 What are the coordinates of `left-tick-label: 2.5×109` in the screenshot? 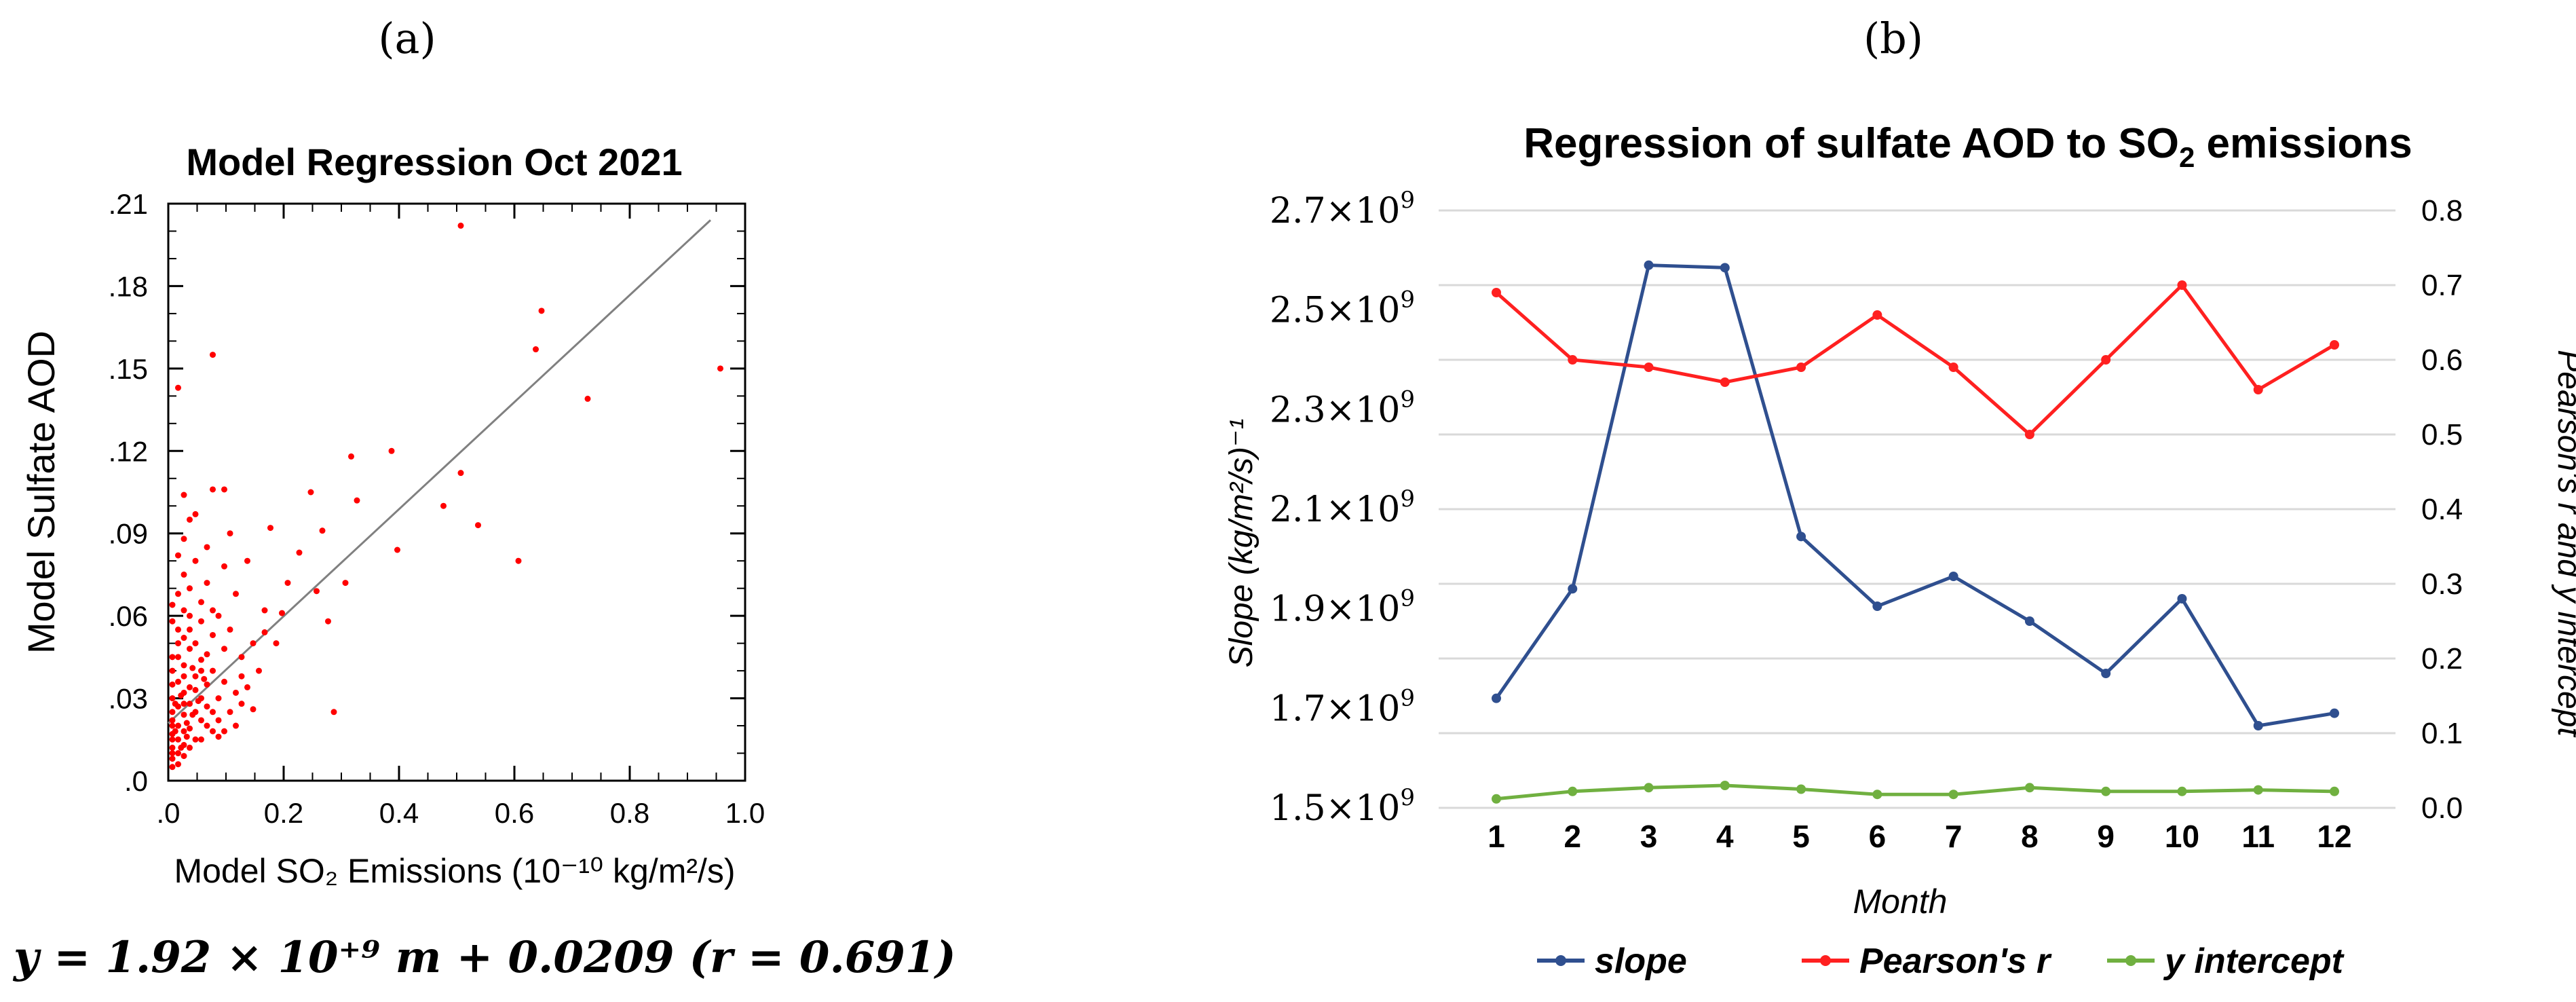 It's located at (1342, 308).